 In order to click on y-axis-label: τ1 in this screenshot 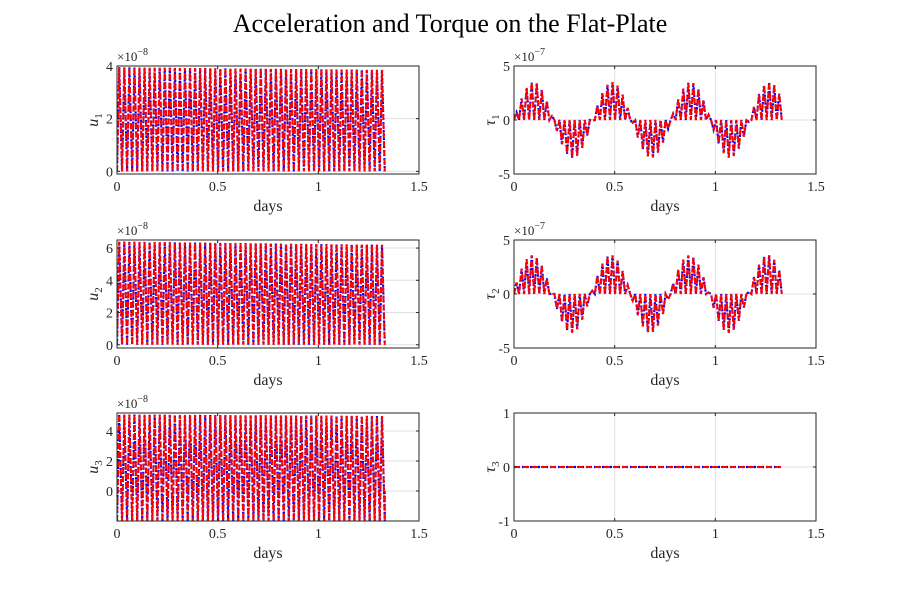, I will do `click(492, 119)`.